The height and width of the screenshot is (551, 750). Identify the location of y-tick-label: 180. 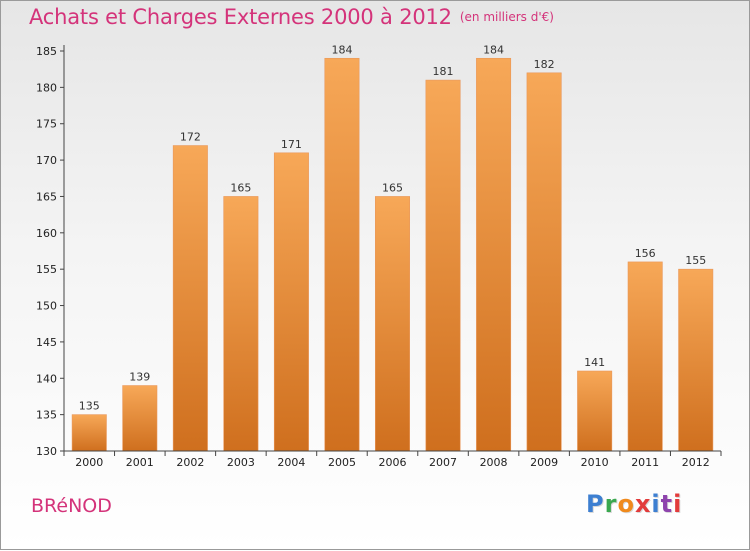
(46, 87).